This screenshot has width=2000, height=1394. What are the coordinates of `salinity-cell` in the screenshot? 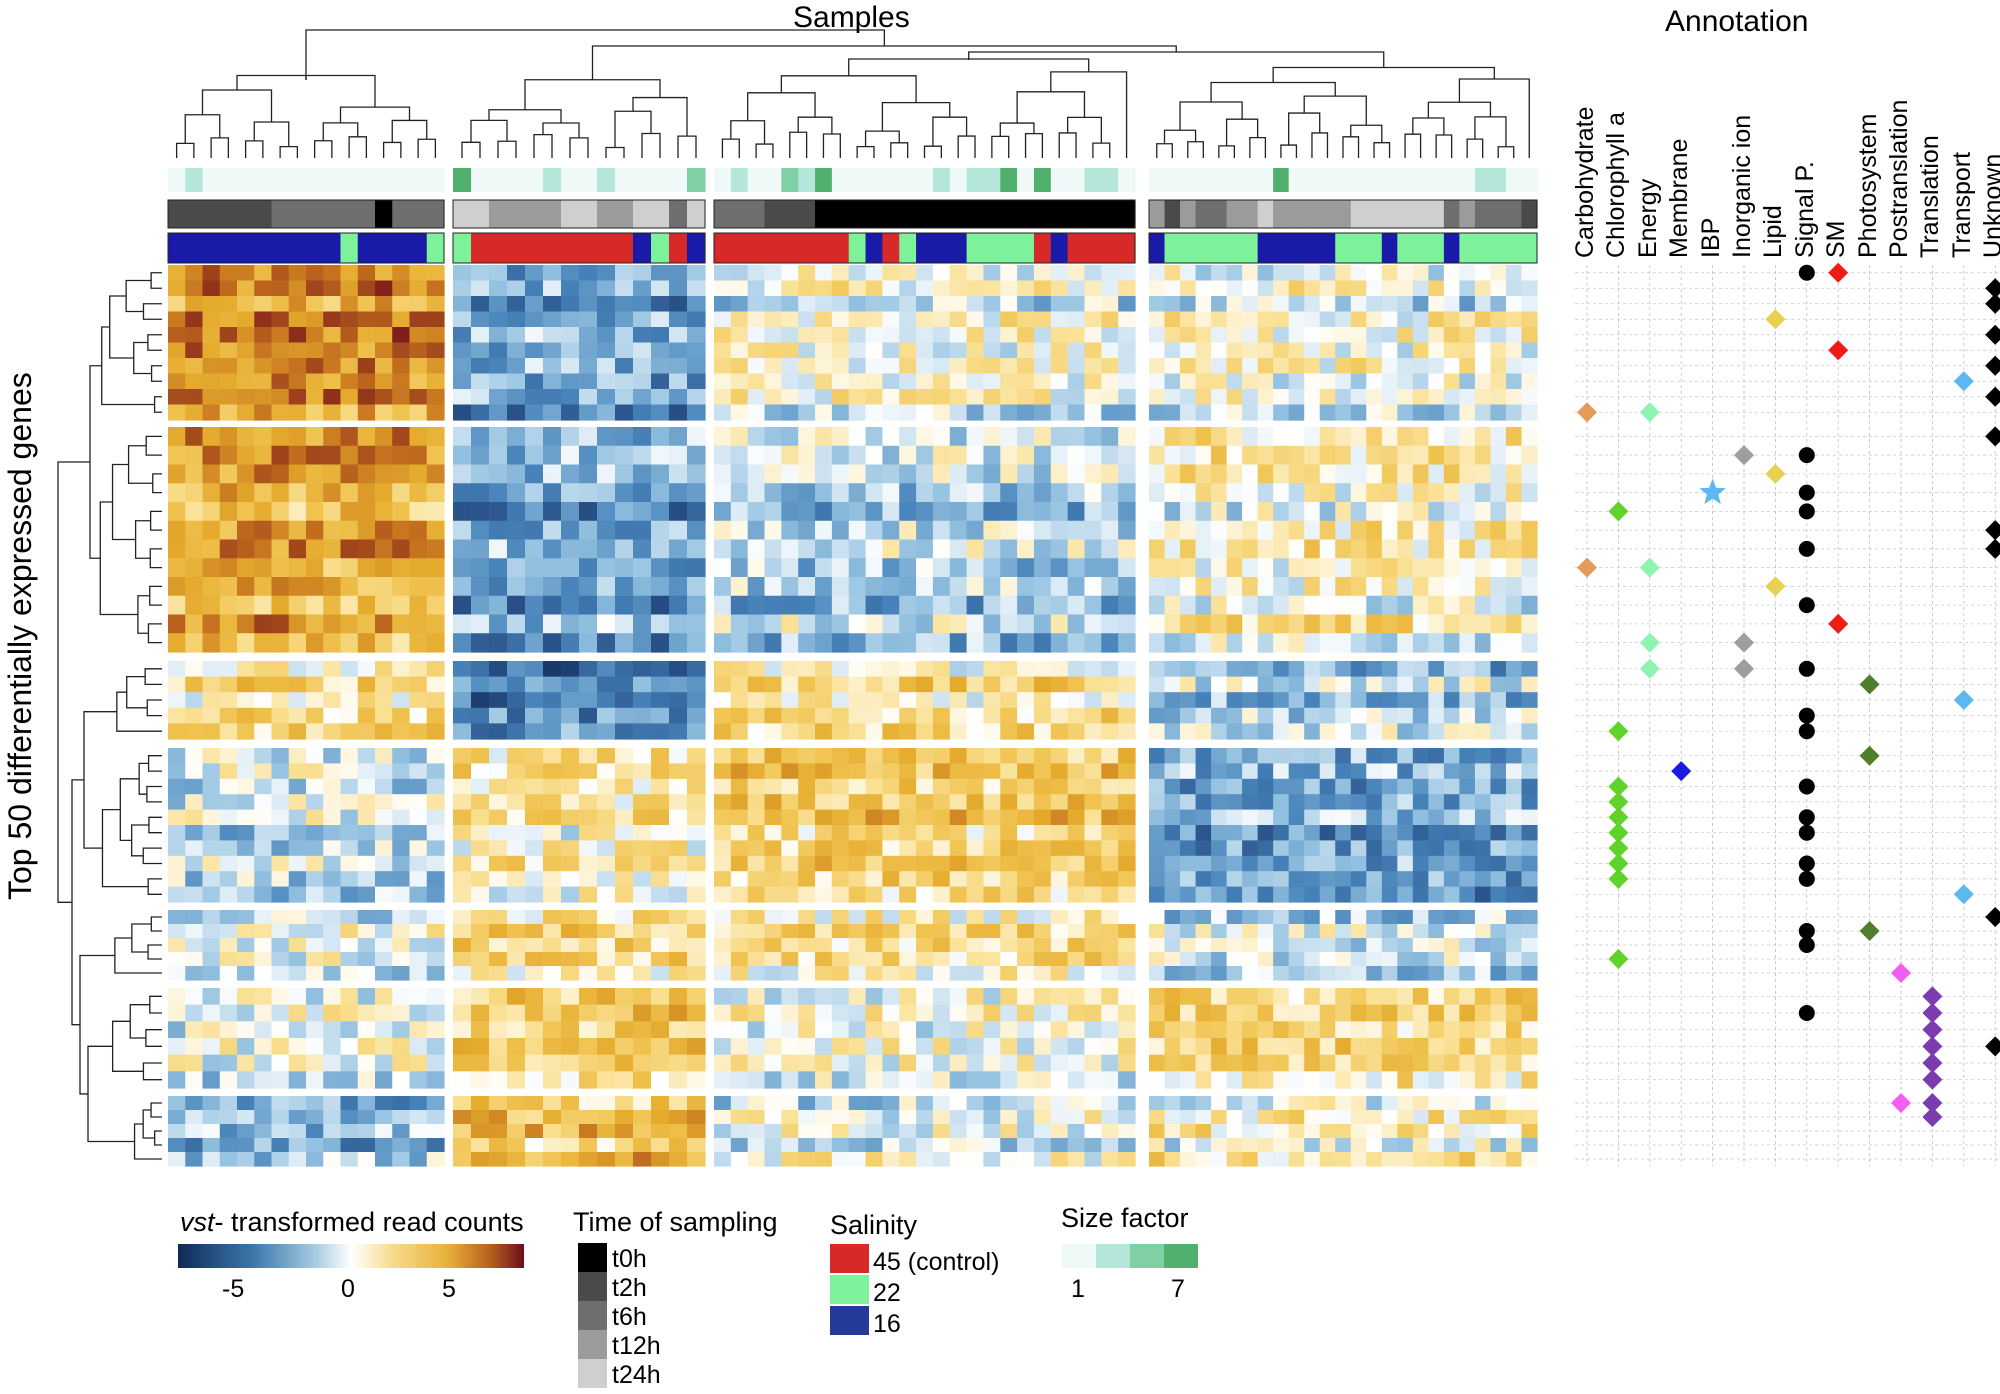 It's located at (723, 248).